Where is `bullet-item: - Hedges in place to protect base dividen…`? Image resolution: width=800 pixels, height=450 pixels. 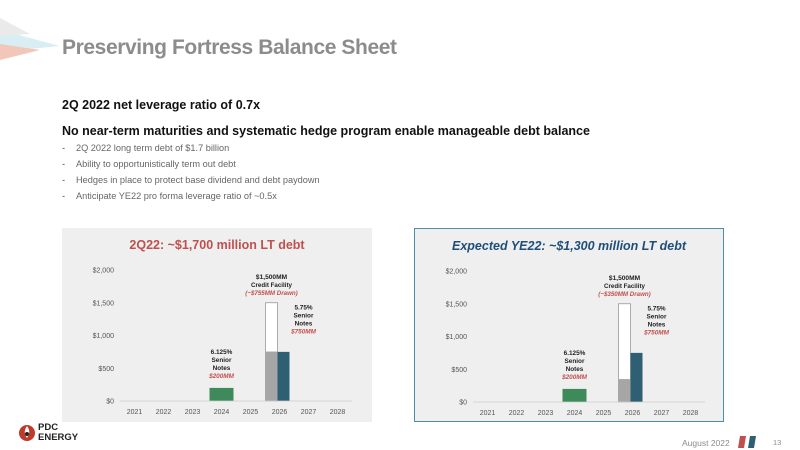
bullet-item: - Hedges in place to protect base dividen… is located at coordinates (191, 180).